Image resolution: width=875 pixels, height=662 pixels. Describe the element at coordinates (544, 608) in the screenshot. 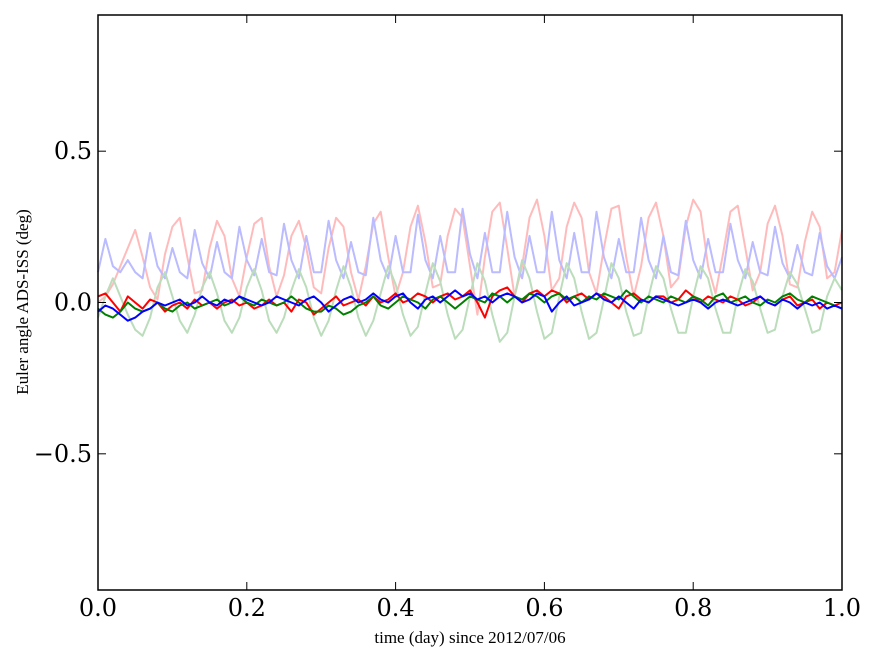

I see `x-tick-label-3: 0.6` at that location.